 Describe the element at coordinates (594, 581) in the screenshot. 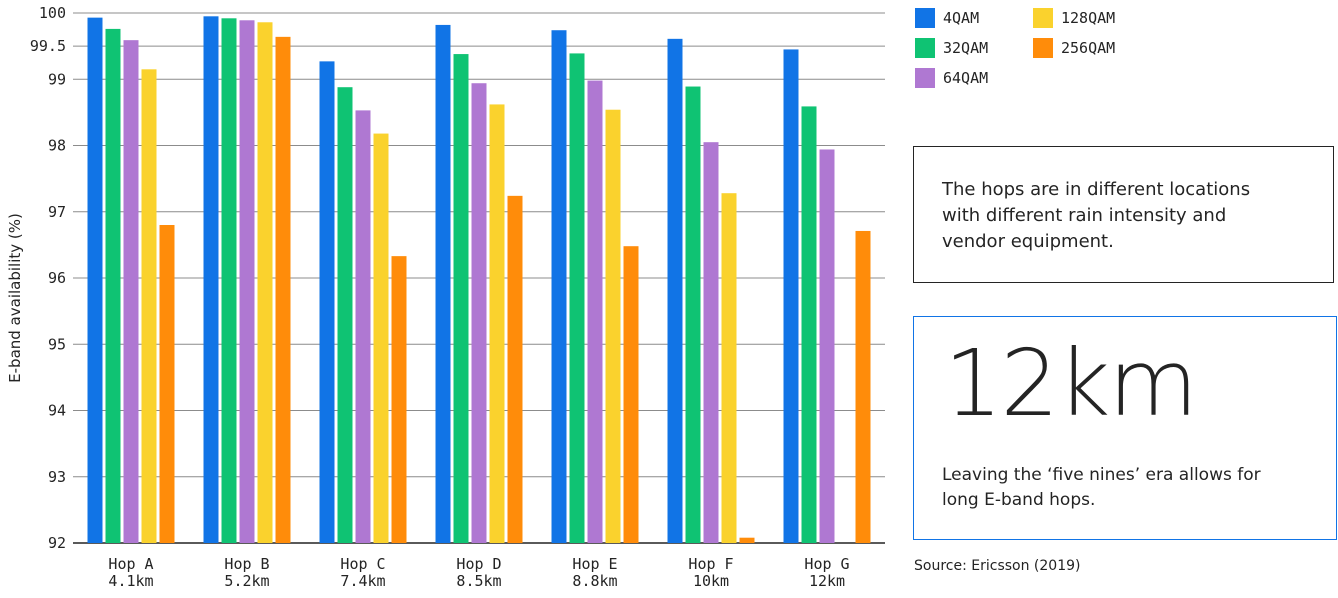

I see `x-category-label: 8.8km` at that location.